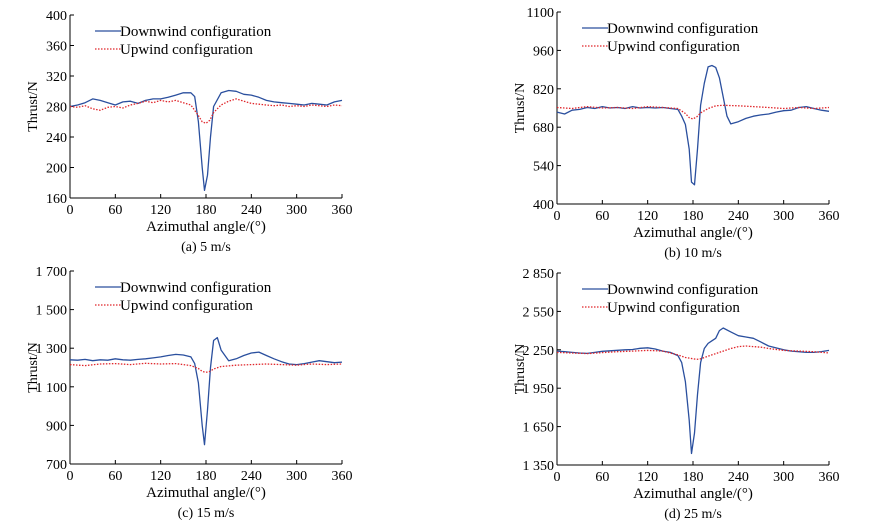 The image size is (875, 522). I want to click on y-tick-label: 900, so click(56, 426).